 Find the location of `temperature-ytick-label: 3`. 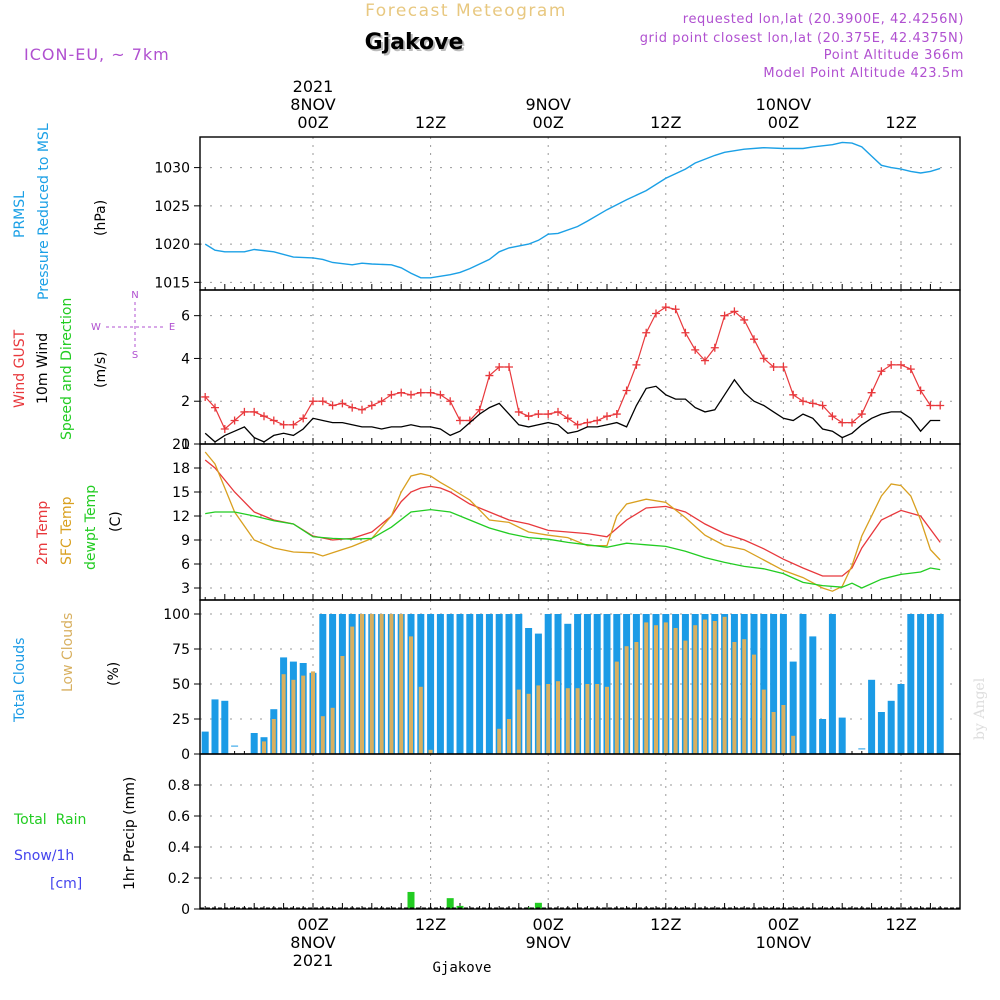

temperature-ytick-label: 3 is located at coordinates (185, 589).